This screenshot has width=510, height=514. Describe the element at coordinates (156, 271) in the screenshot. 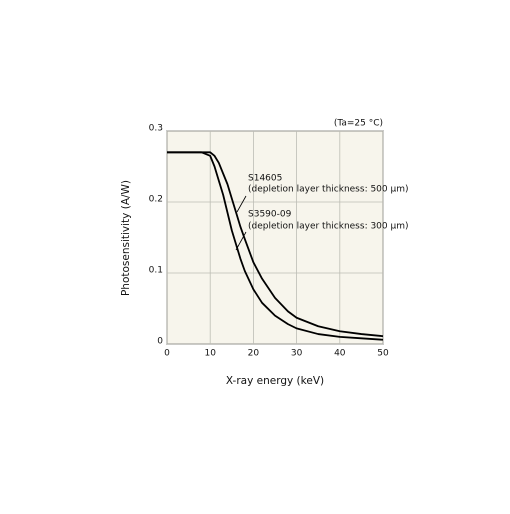

I see `y-tick-label: 0.1` at that location.